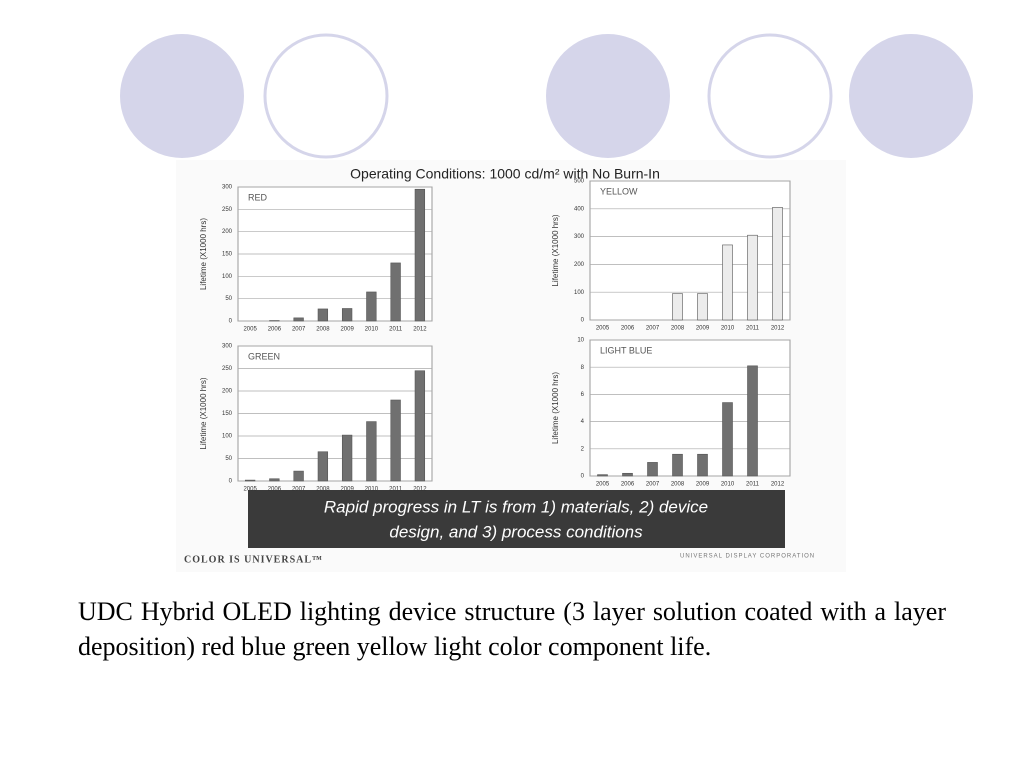  What do you see at coordinates (619, 191) in the screenshot?
I see `chart-title: YELLOW` at bounding box center [619, 191].